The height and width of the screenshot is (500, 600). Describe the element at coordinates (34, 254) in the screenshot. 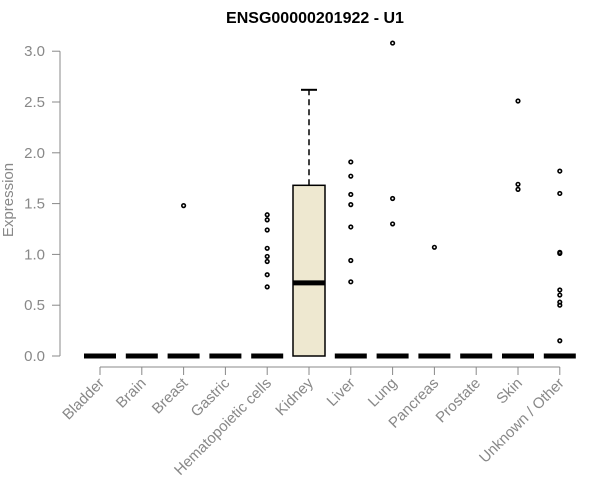

I see `y-tick-label: 1.0` at that location.